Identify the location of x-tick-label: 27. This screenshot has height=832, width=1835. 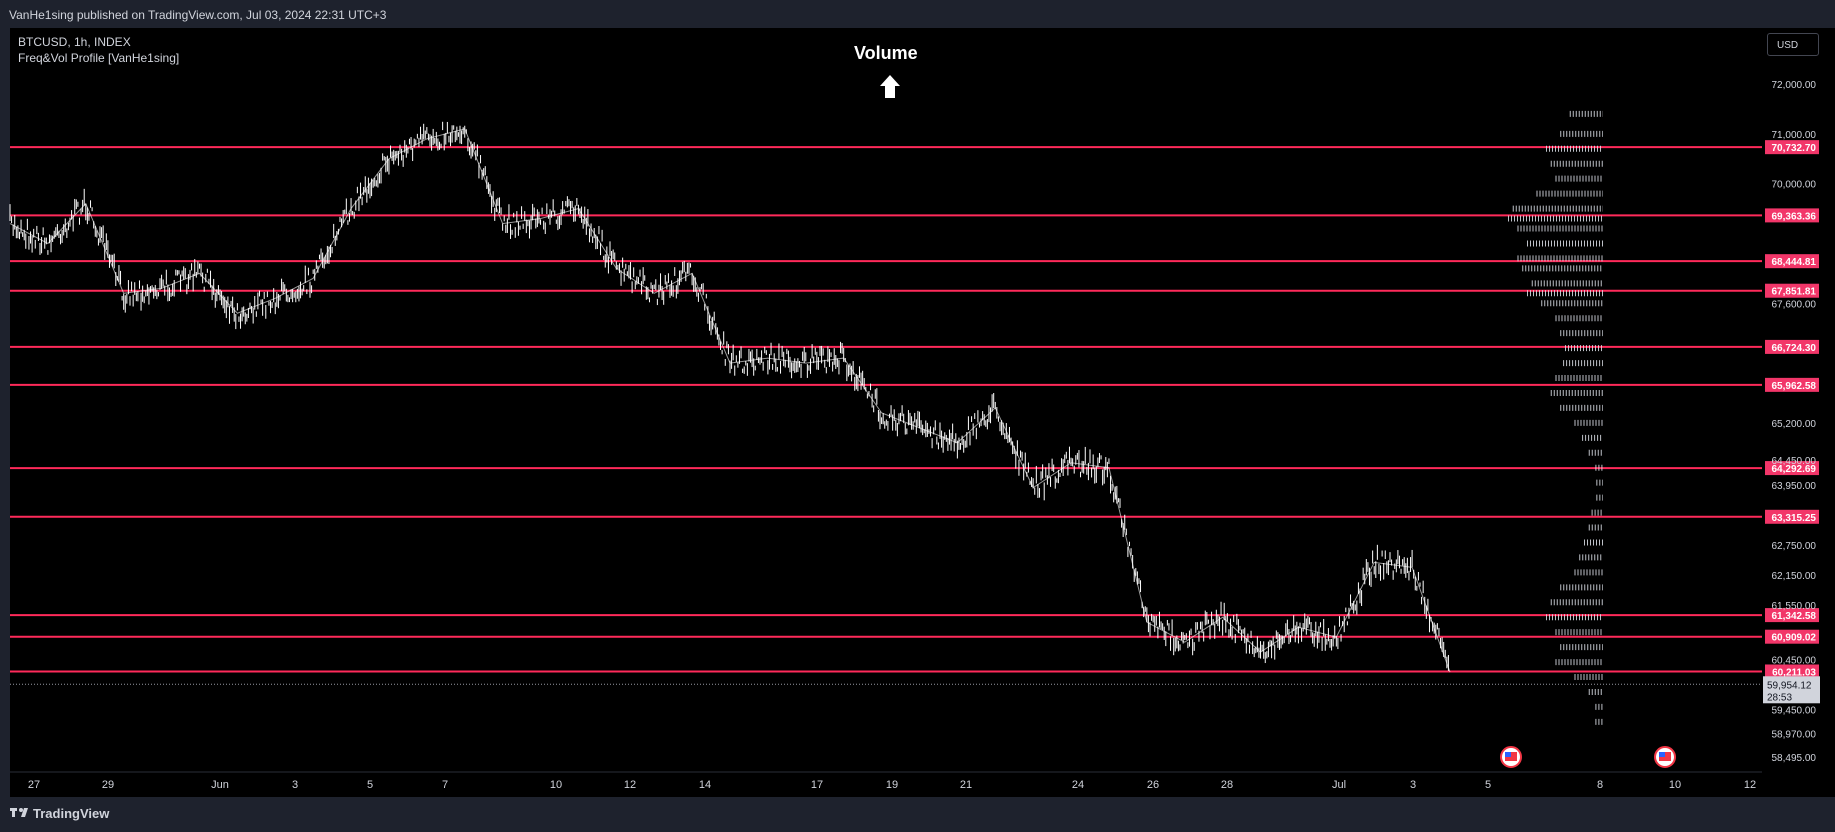
(34, 785).